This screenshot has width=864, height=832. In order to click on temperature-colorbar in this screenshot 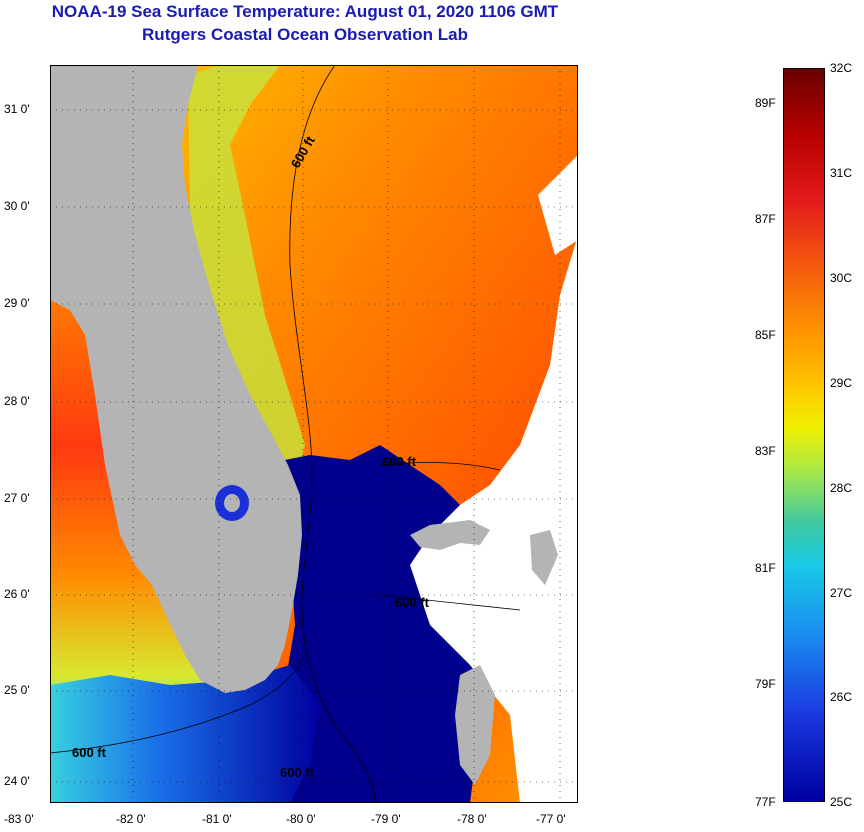, I will do `click(804, 435)`.